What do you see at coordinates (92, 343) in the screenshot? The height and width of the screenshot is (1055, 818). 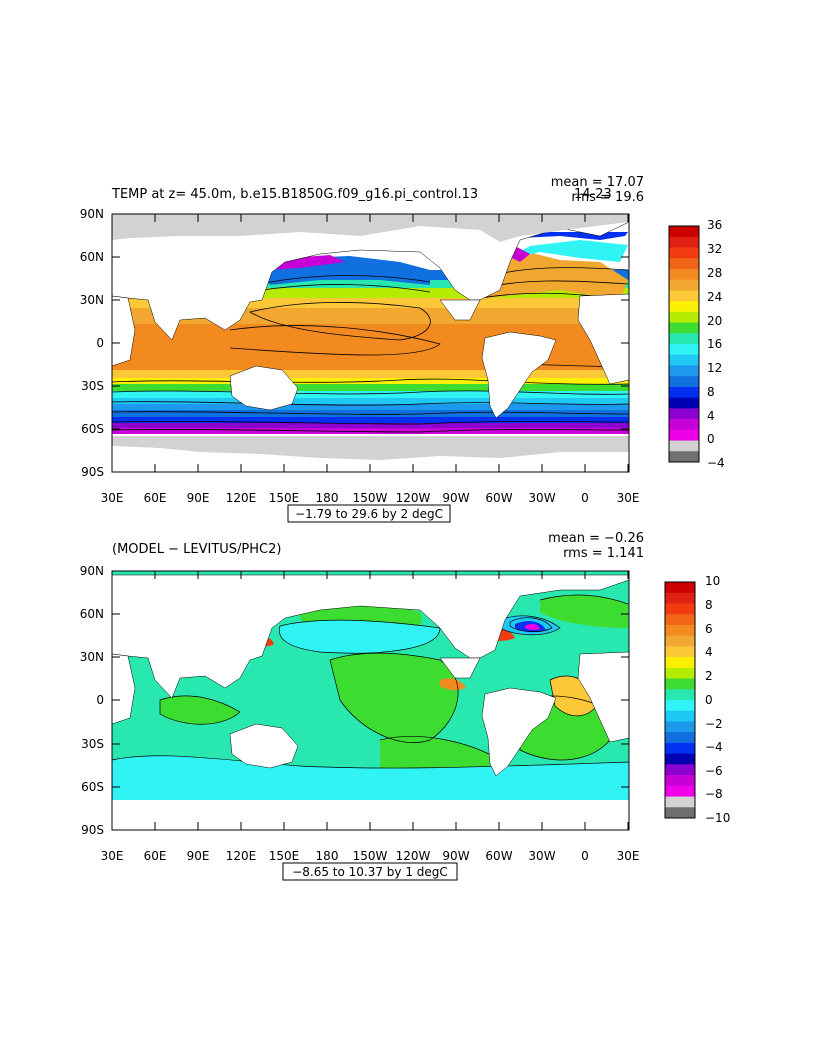 I see `lat-labels-top: 90N 60N 30N 0 30S 60S 90S` at bounding box center [92, 343].